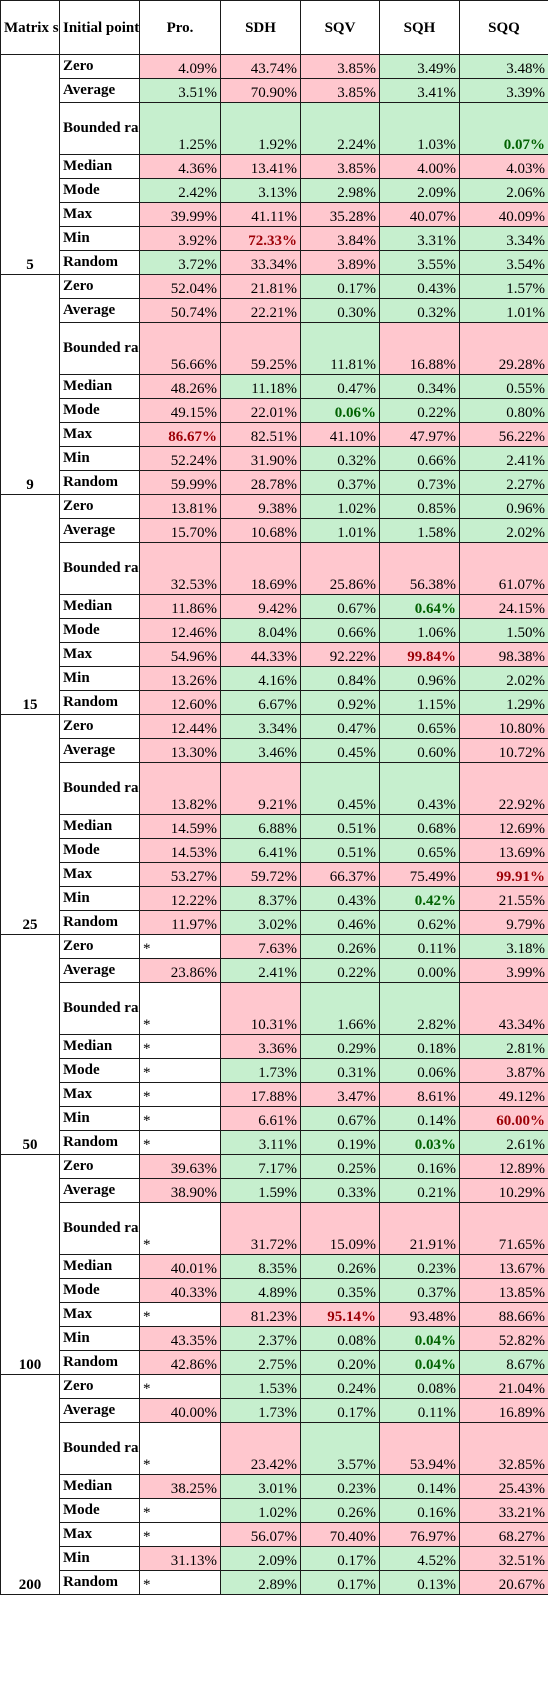 This screenshot has width=548, height=1687. What do you see at coordinates (260, 1314) in the screenshot?
I see `value-cell-sdh: 81.23%` at bounding box center [260, 1314].